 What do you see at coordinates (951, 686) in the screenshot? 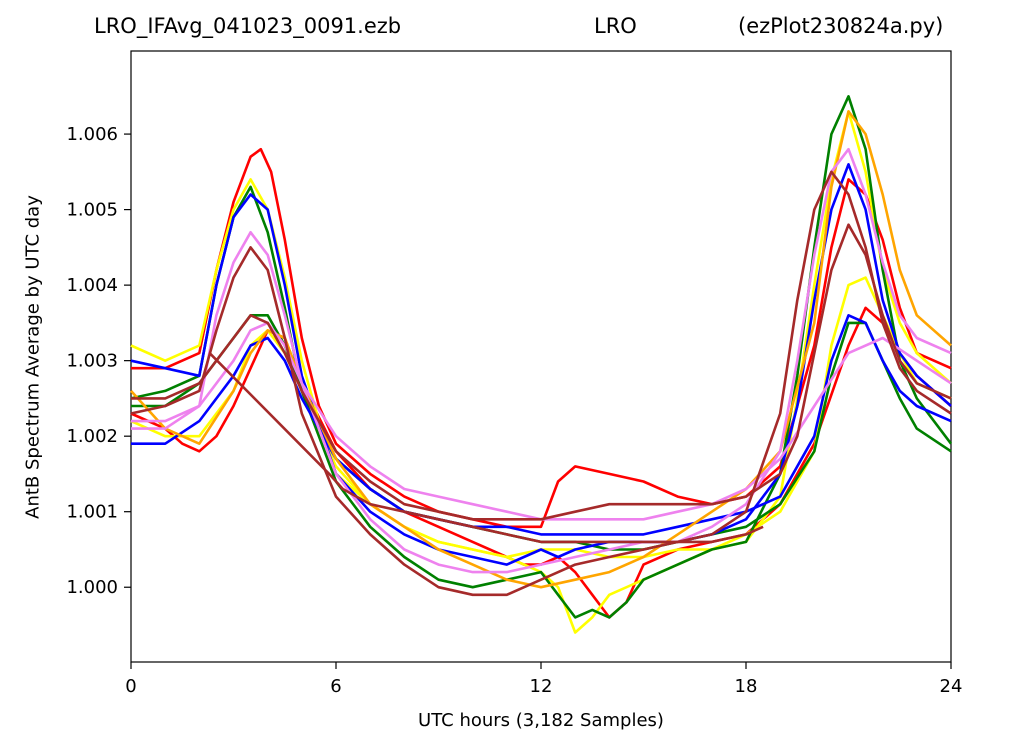
I see `x-tick-label: 24` at bounding box center [951, 686].